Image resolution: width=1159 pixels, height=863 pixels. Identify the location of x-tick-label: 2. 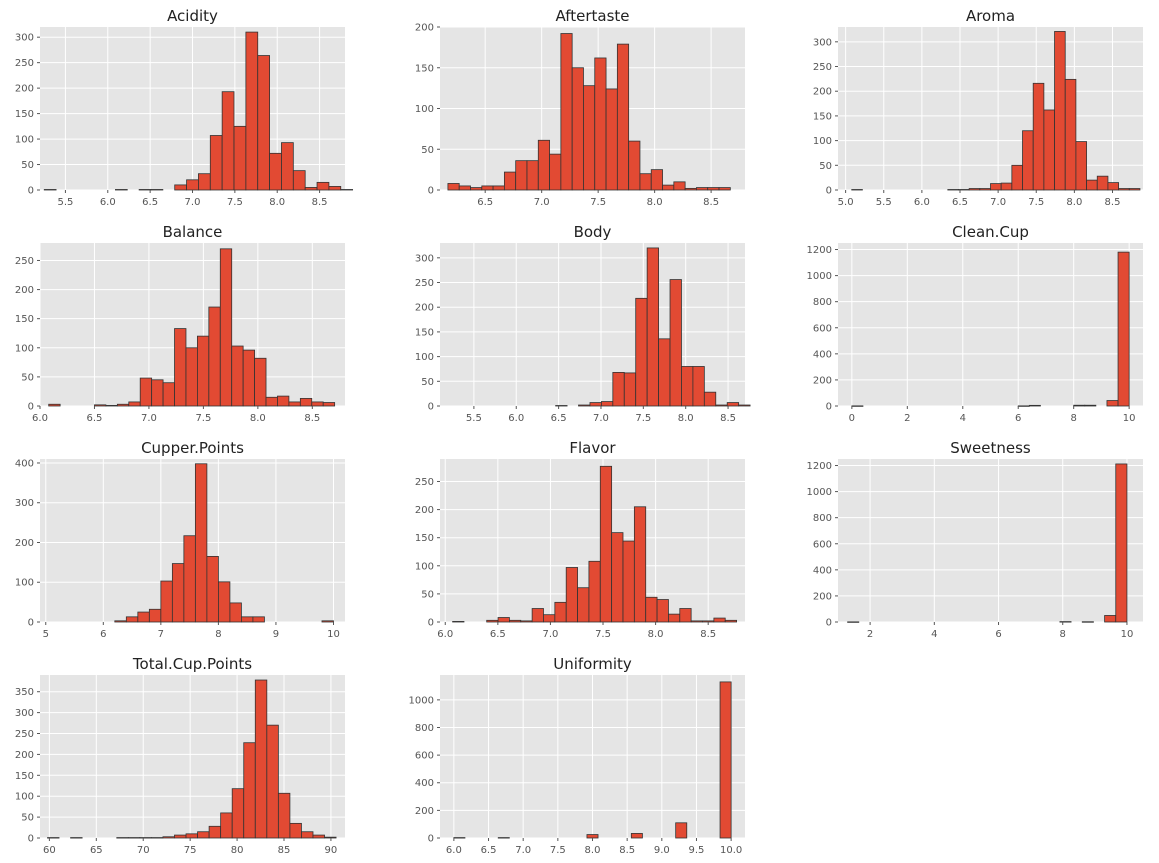
(870, 634).